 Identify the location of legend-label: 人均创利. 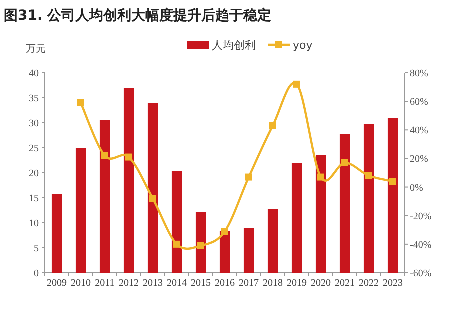
(234, 45).